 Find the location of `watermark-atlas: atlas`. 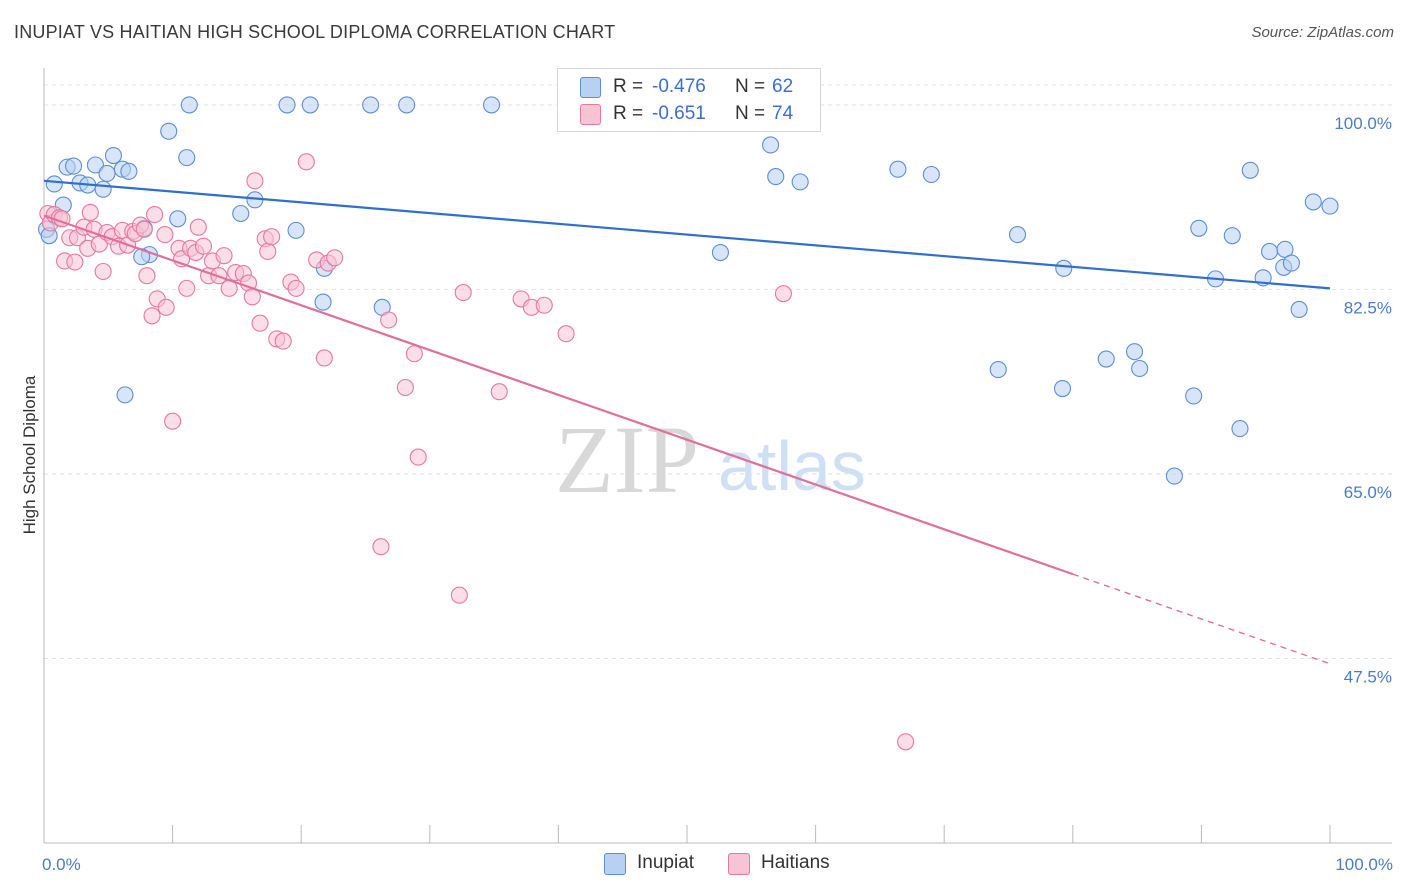

watermark-atlas: atlas is located at coordinates (792, 466).